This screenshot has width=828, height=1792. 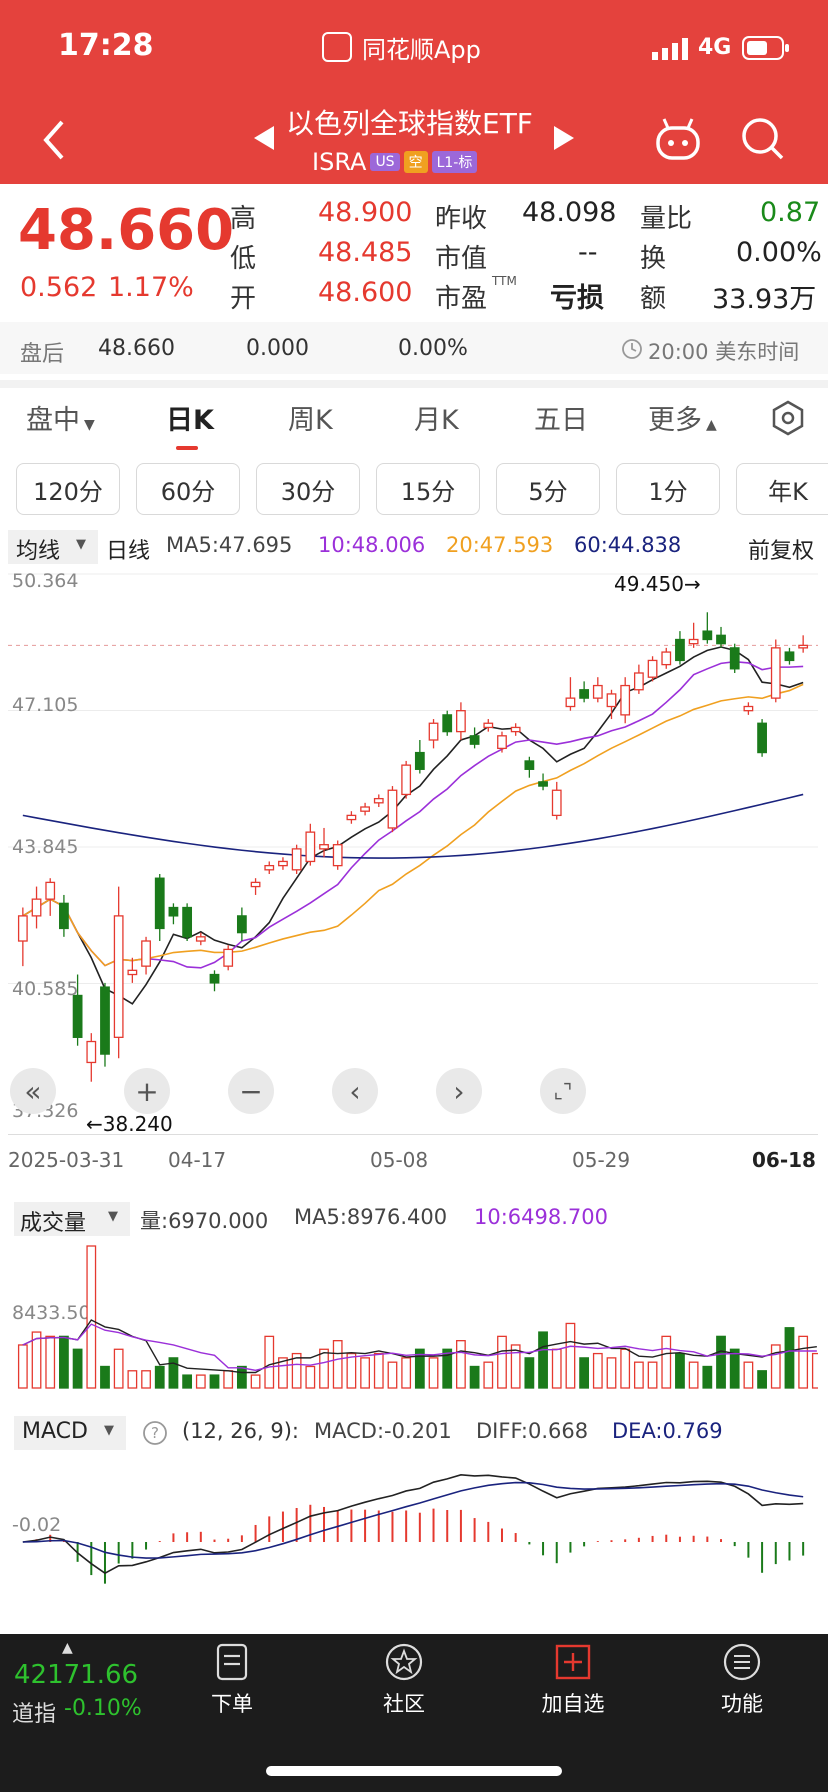 What do you see at coordinates (72, 1219) in the screenshot?
I see `volume-selector` at bounding box center [72, 1219].